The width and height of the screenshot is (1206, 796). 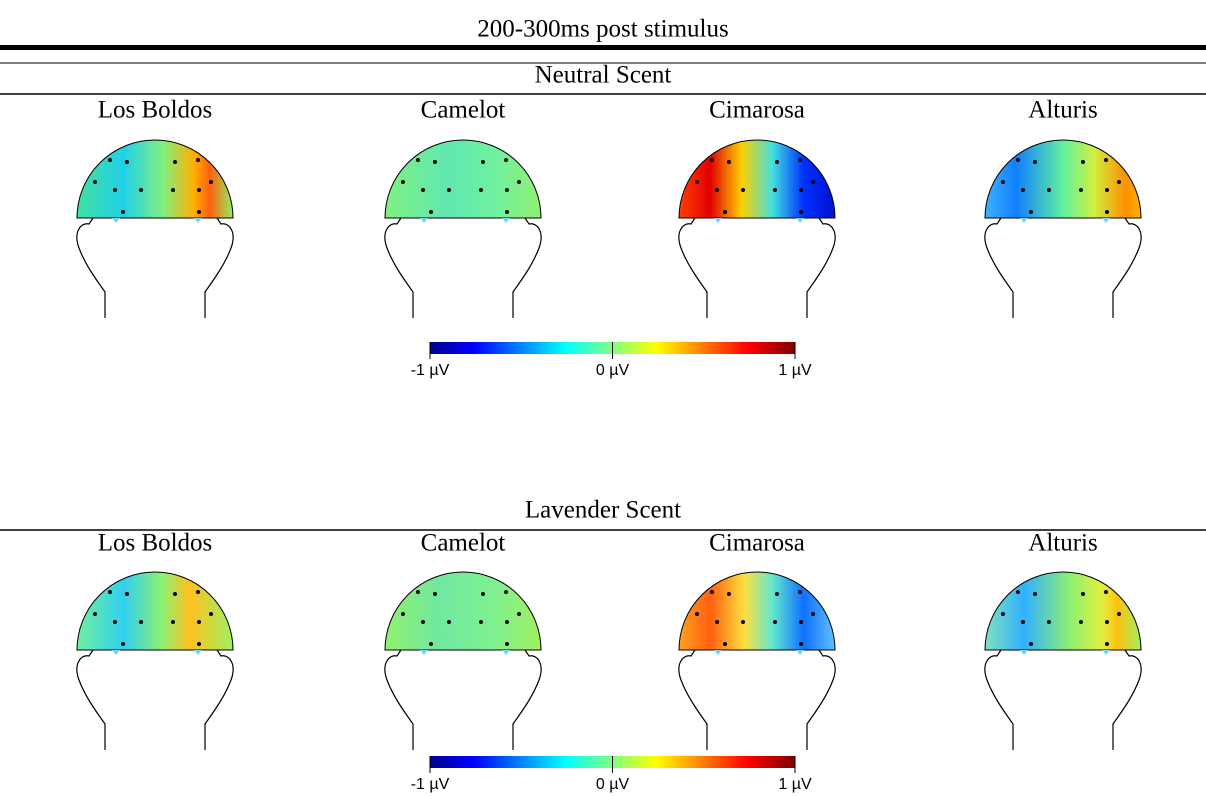 What do you see at coordinates (603, 510) in the screenshot?
I see `section-label: Lavender Scent` at bounding box center [603, 510].